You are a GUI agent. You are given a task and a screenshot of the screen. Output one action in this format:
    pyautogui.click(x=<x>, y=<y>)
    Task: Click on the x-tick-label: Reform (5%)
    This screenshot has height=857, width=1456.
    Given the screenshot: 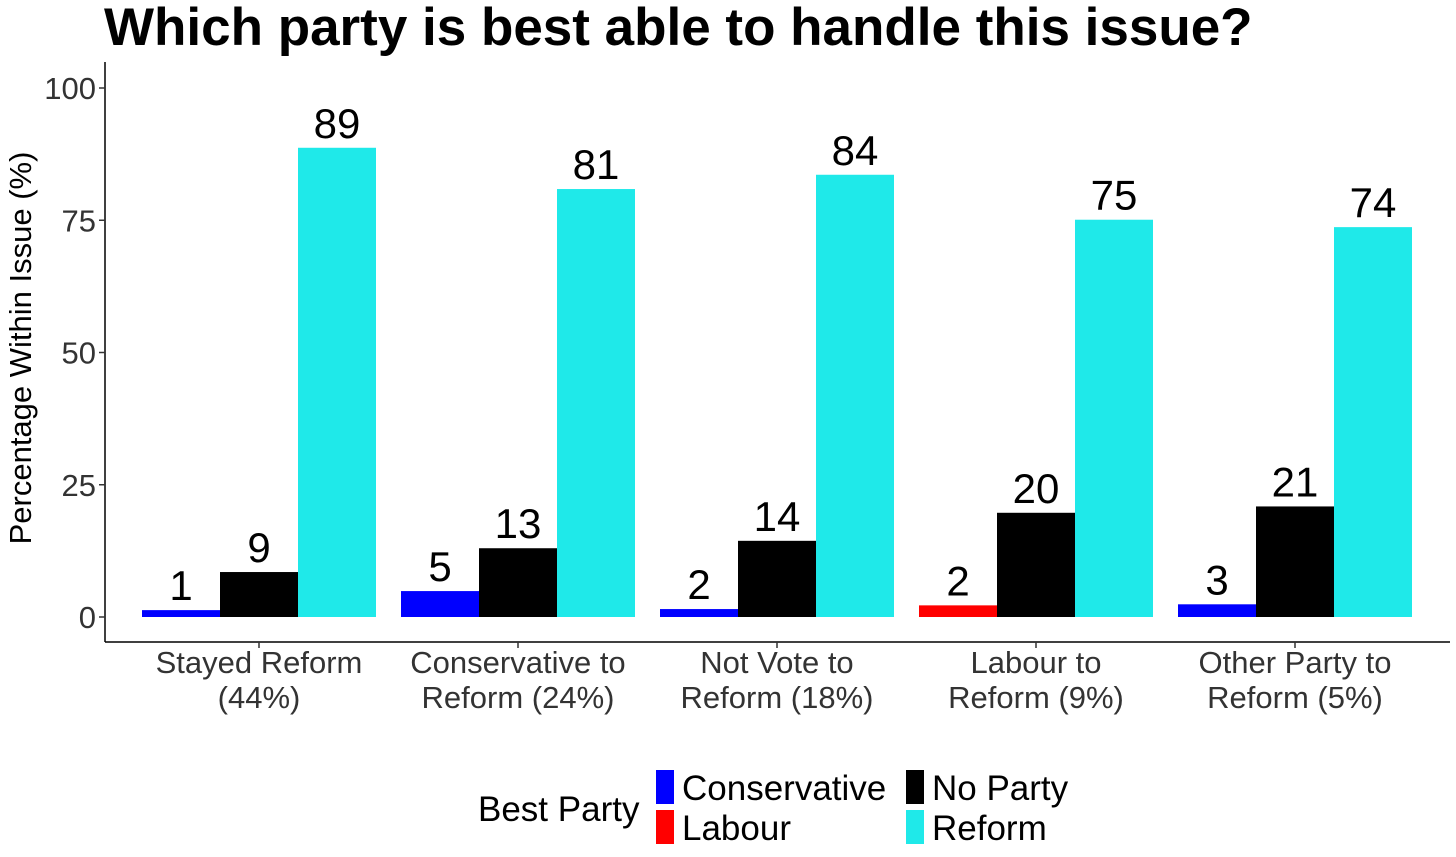 What is the action you would take?
    pyautogui.click(x=1295, y=697)
    